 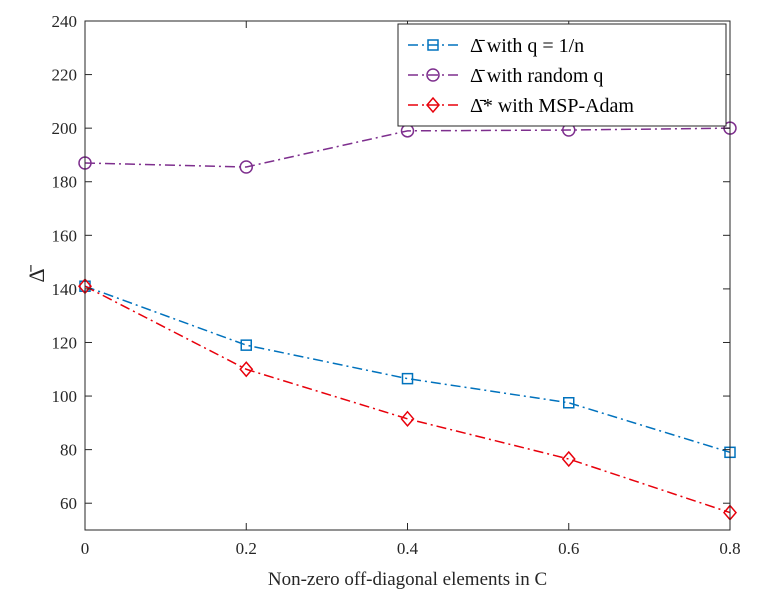 I want to click on legend-item: Δ̄ with q = 1/n, so click(x=496, y=46).